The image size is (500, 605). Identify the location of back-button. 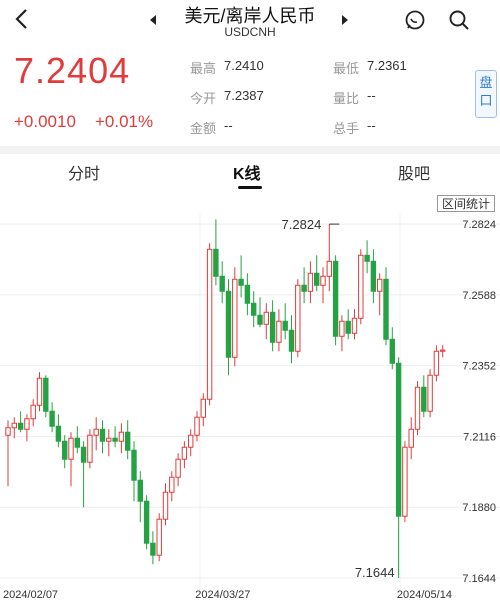
(22, 19).